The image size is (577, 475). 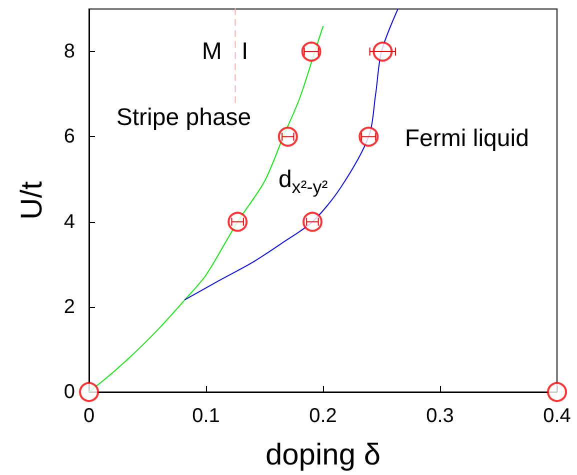 I want to click on x-axis-title: doping δ, so click(x=323, y=455).